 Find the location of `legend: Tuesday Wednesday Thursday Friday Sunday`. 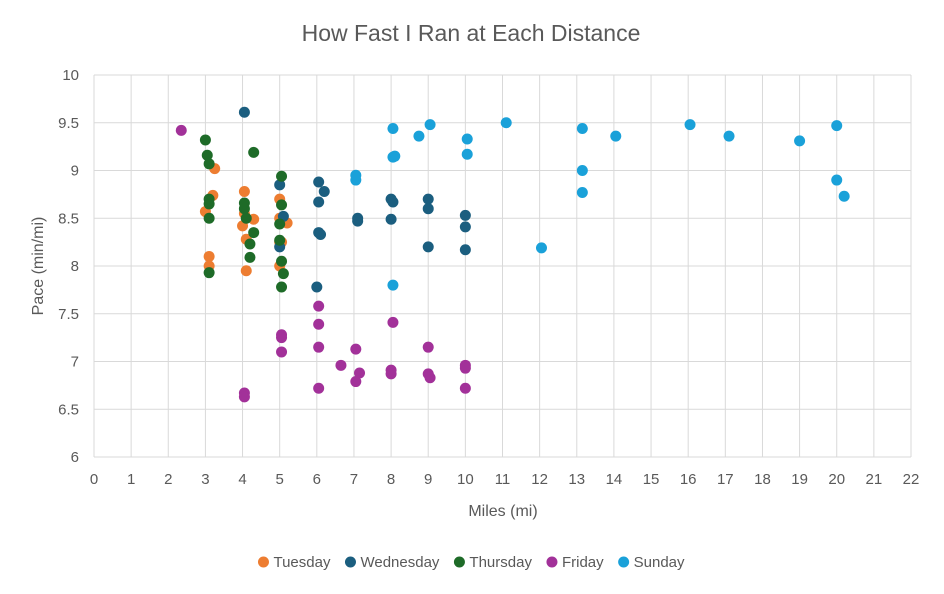

legend: Tuesday Wednesday Thursday Friday Sunday is located at coordinates (471, 562).